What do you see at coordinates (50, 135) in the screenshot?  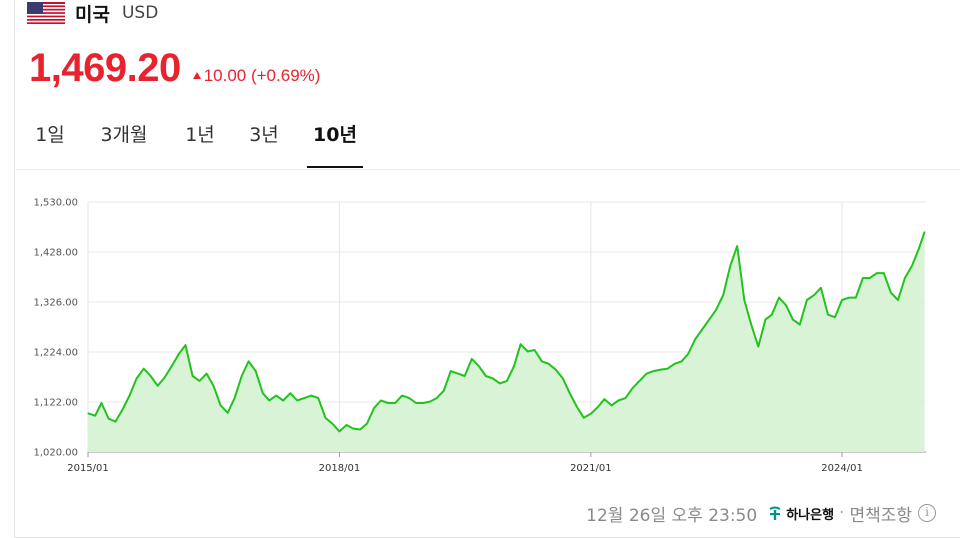 I see `tab-1day: 1일` at bounding box center [50, 135].